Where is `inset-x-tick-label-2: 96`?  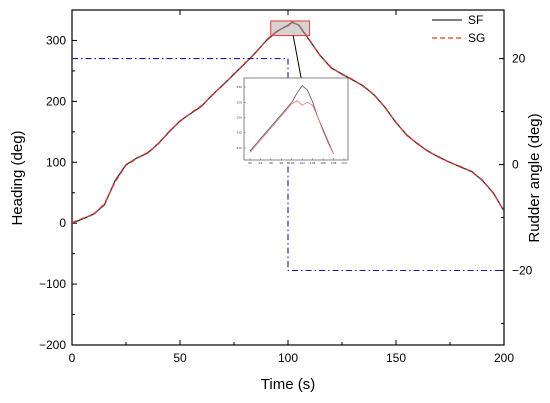
inset-x-tick-label-2: 96 is located at coordinates (271, 163).